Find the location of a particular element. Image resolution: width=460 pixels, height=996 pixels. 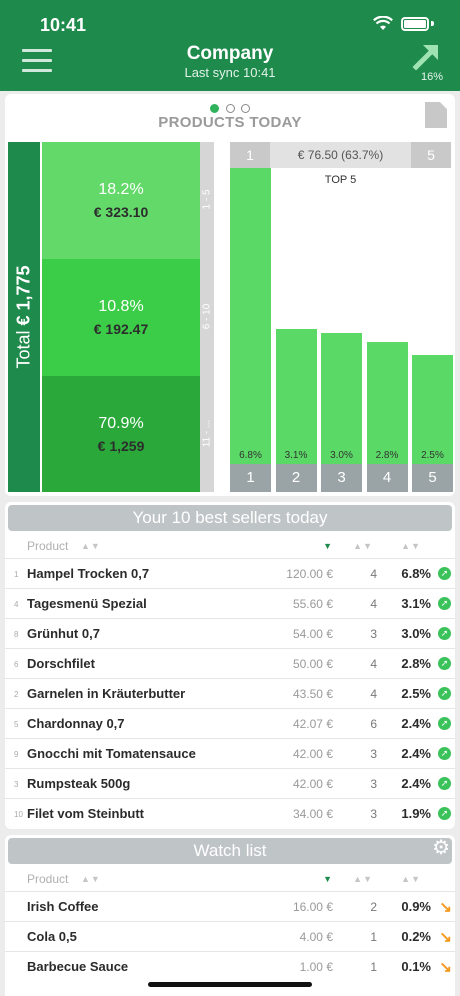

product-name: Irish Coffee is located at coordinates (63, 906).